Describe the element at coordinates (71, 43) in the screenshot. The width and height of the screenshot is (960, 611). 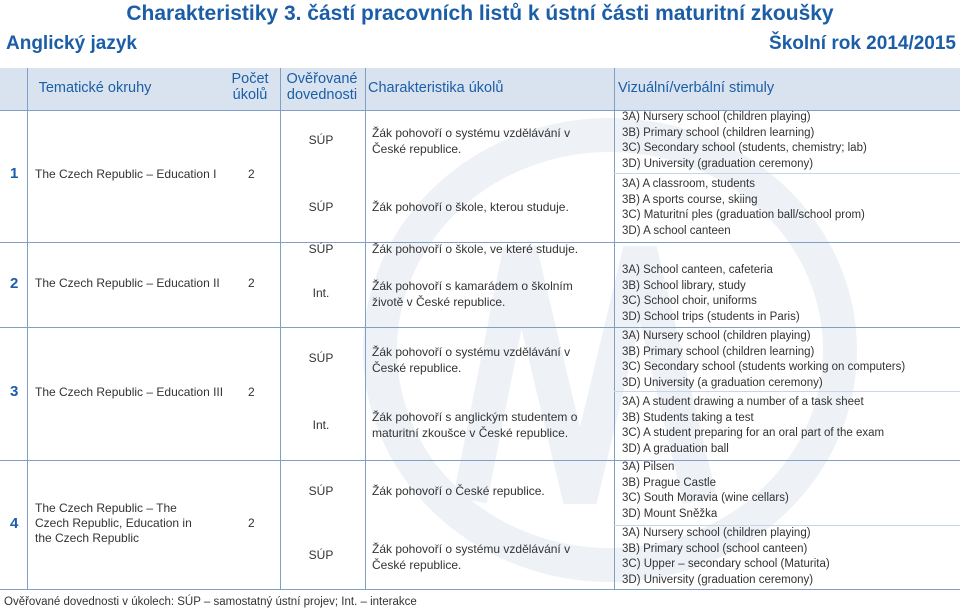
I see `subject-title: Anglický jazyk` at that location.